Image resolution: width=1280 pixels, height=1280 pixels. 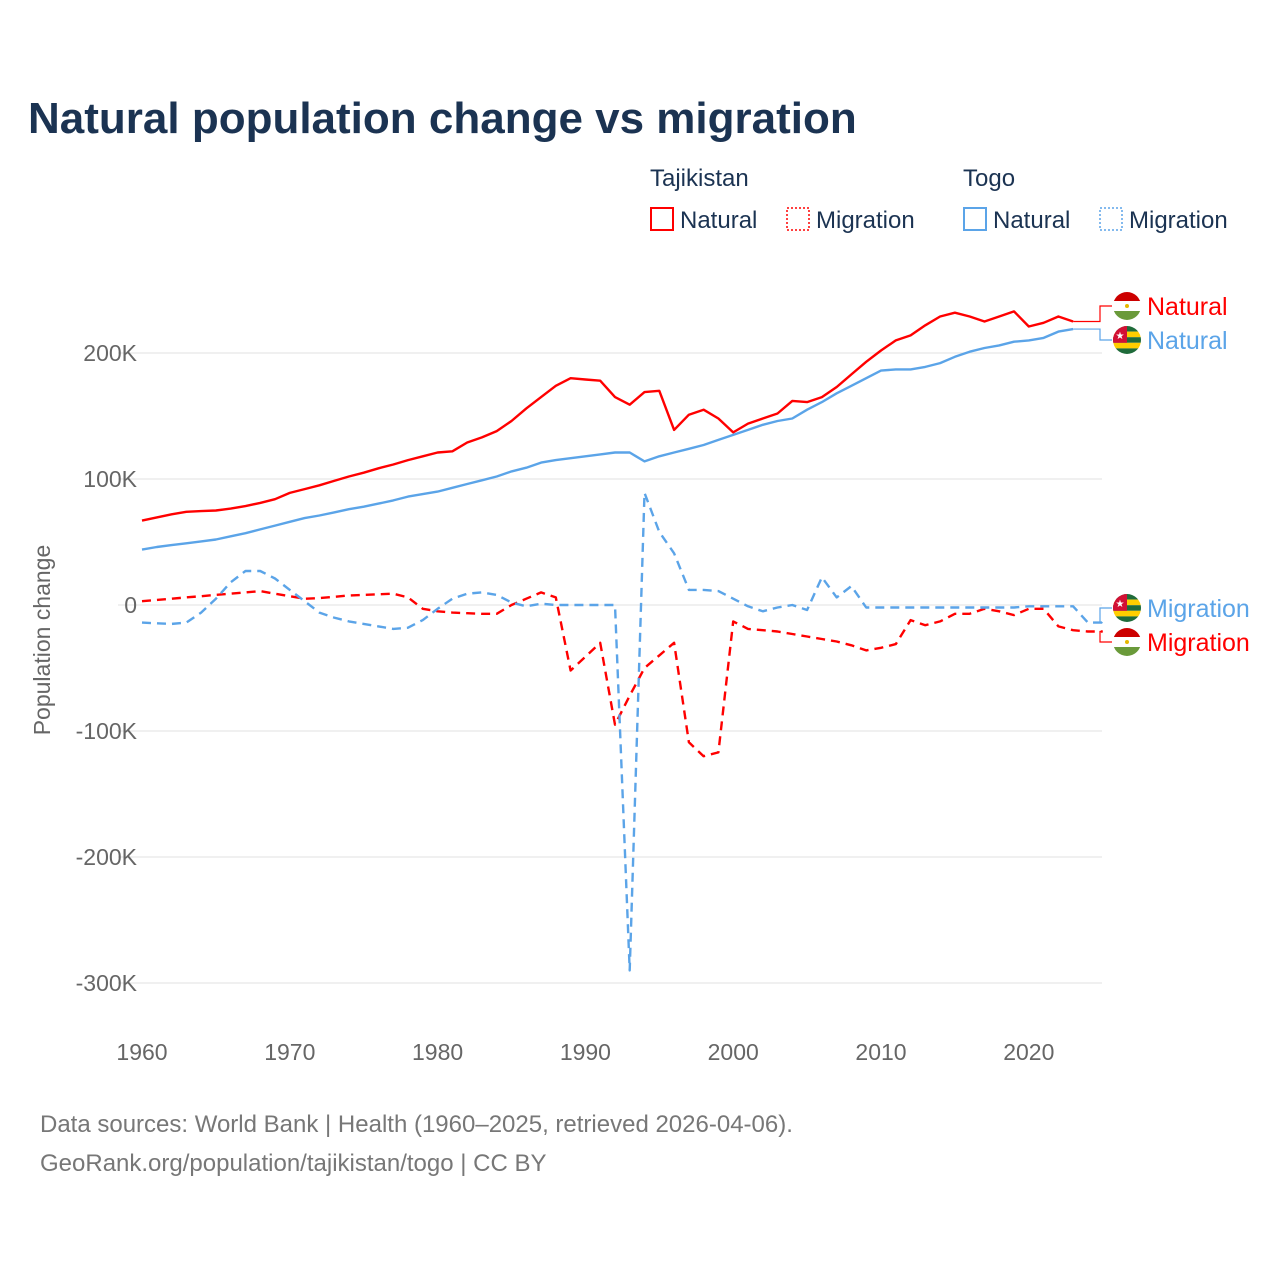 I want to click on chart-title: Natural population change vs migration, so click(x=442, y=118).